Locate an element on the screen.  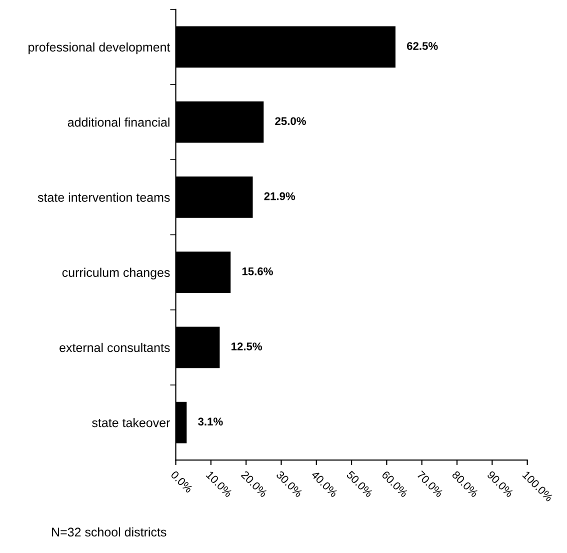
data-label: 12.5% is located at coordinates (247, 346).